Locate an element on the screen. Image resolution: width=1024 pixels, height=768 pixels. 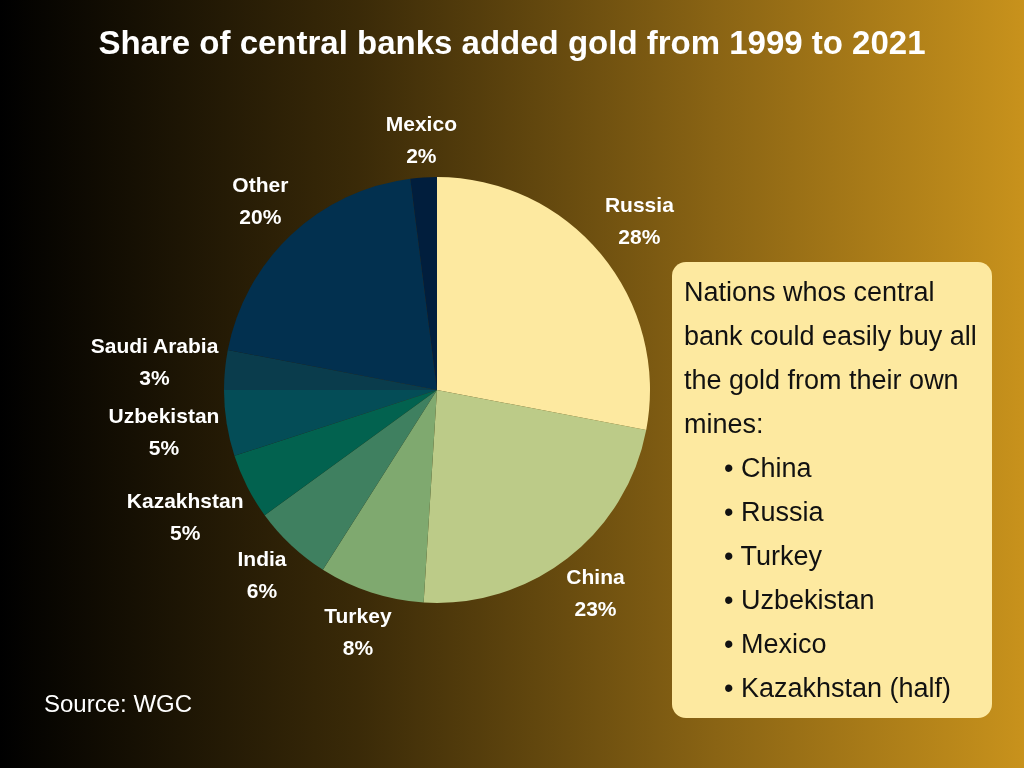
data-label: 23% is located at coordinates (595, 609).